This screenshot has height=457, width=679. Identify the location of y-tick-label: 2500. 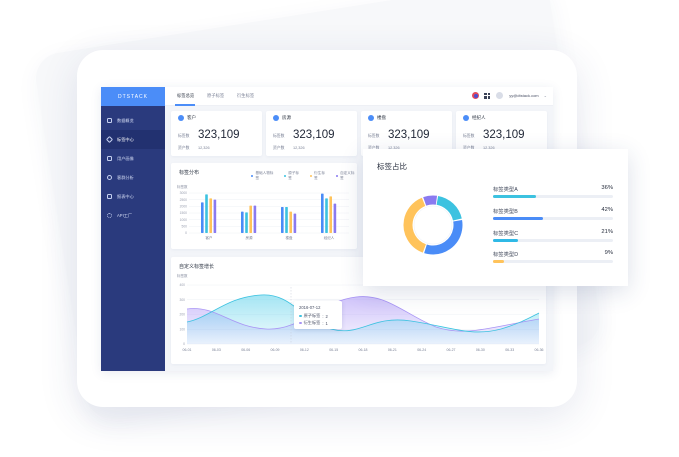
(184, 200).